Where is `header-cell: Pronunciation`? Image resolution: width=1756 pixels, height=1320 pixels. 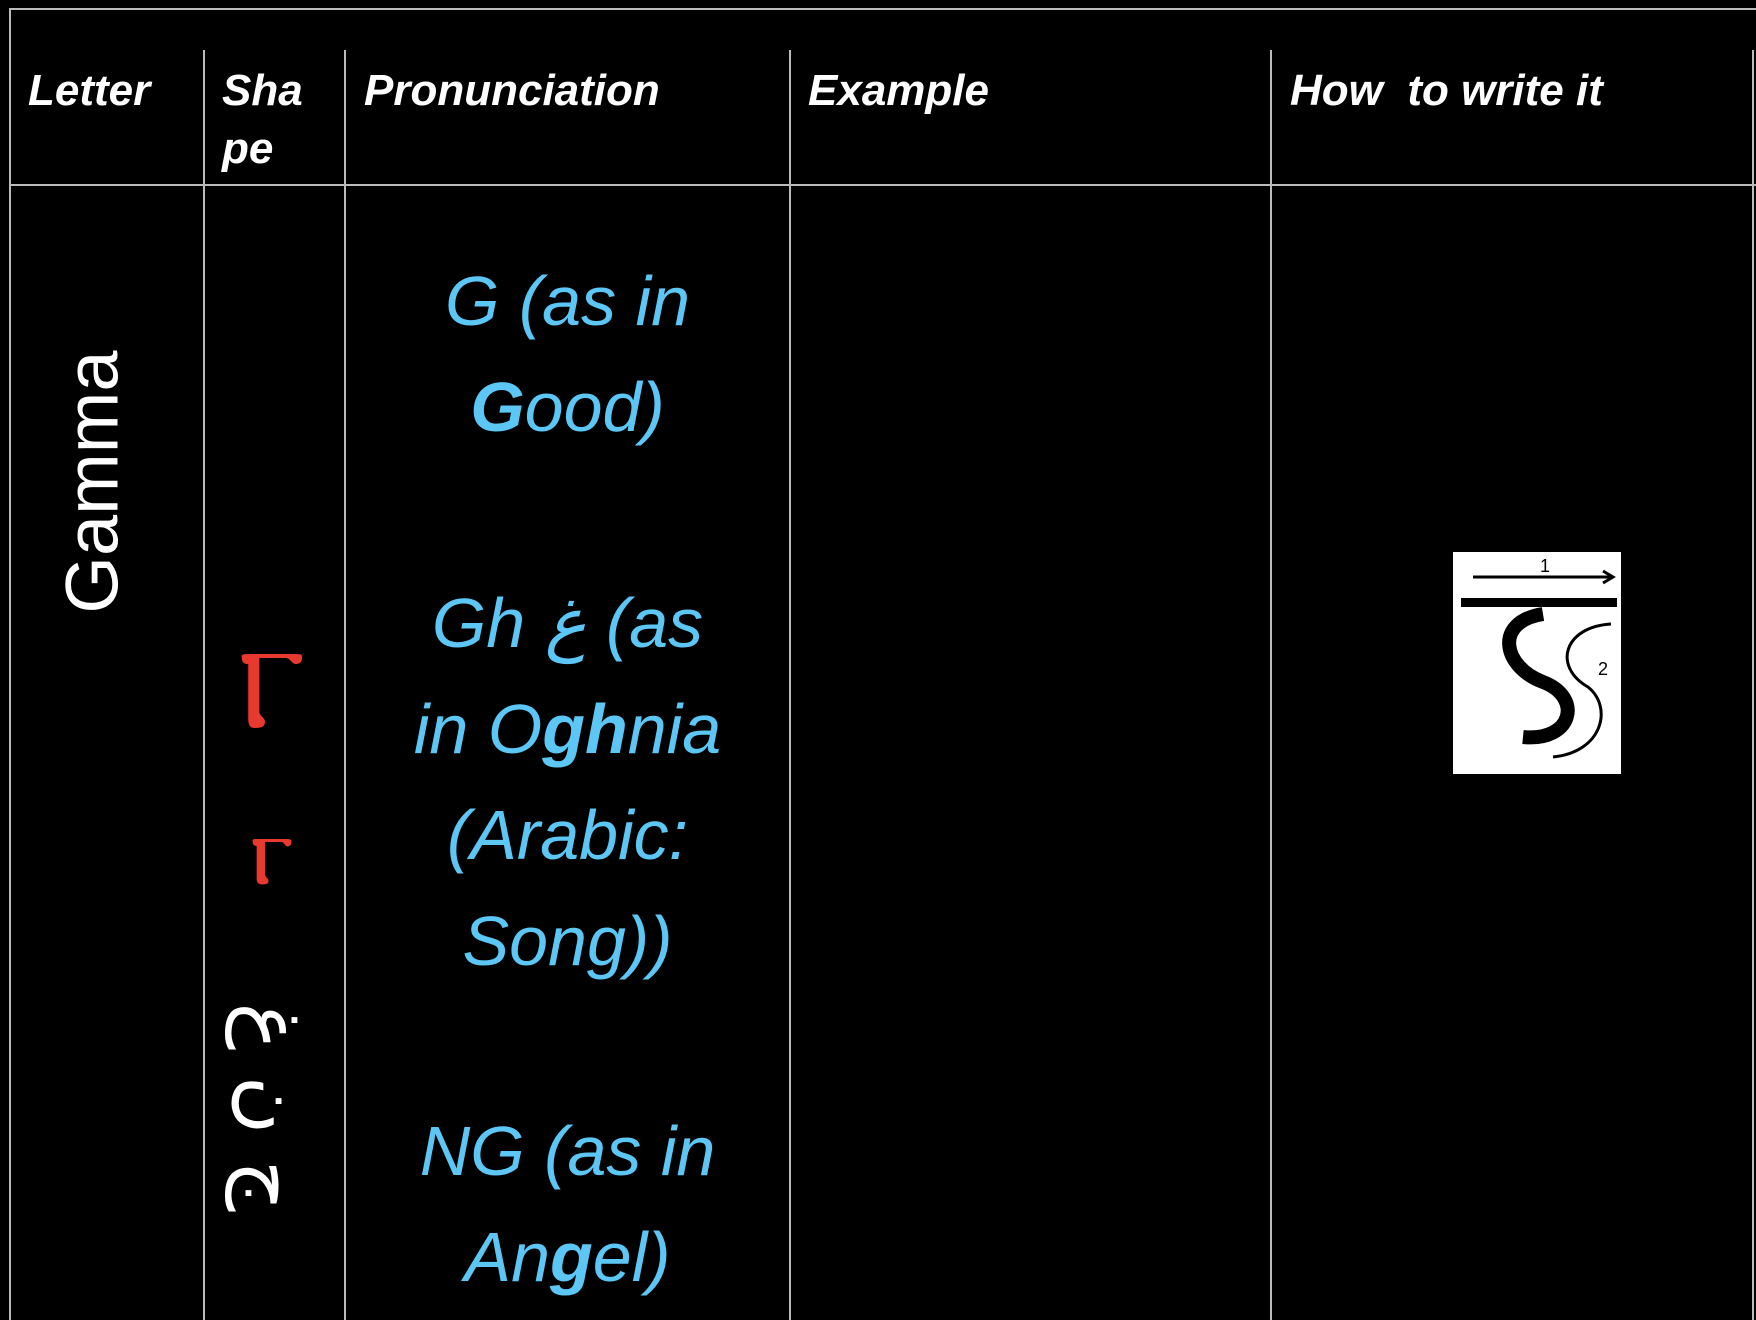 header-cell: Pronunciation is located at coordinates (512, 90).